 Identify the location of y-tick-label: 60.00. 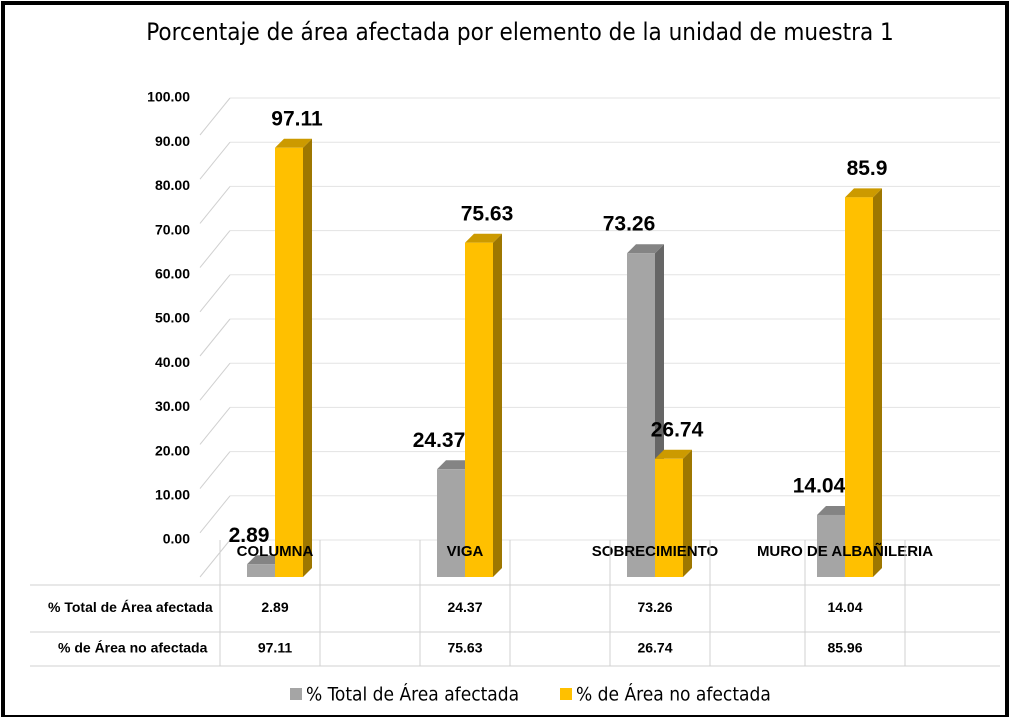
(172, 274).